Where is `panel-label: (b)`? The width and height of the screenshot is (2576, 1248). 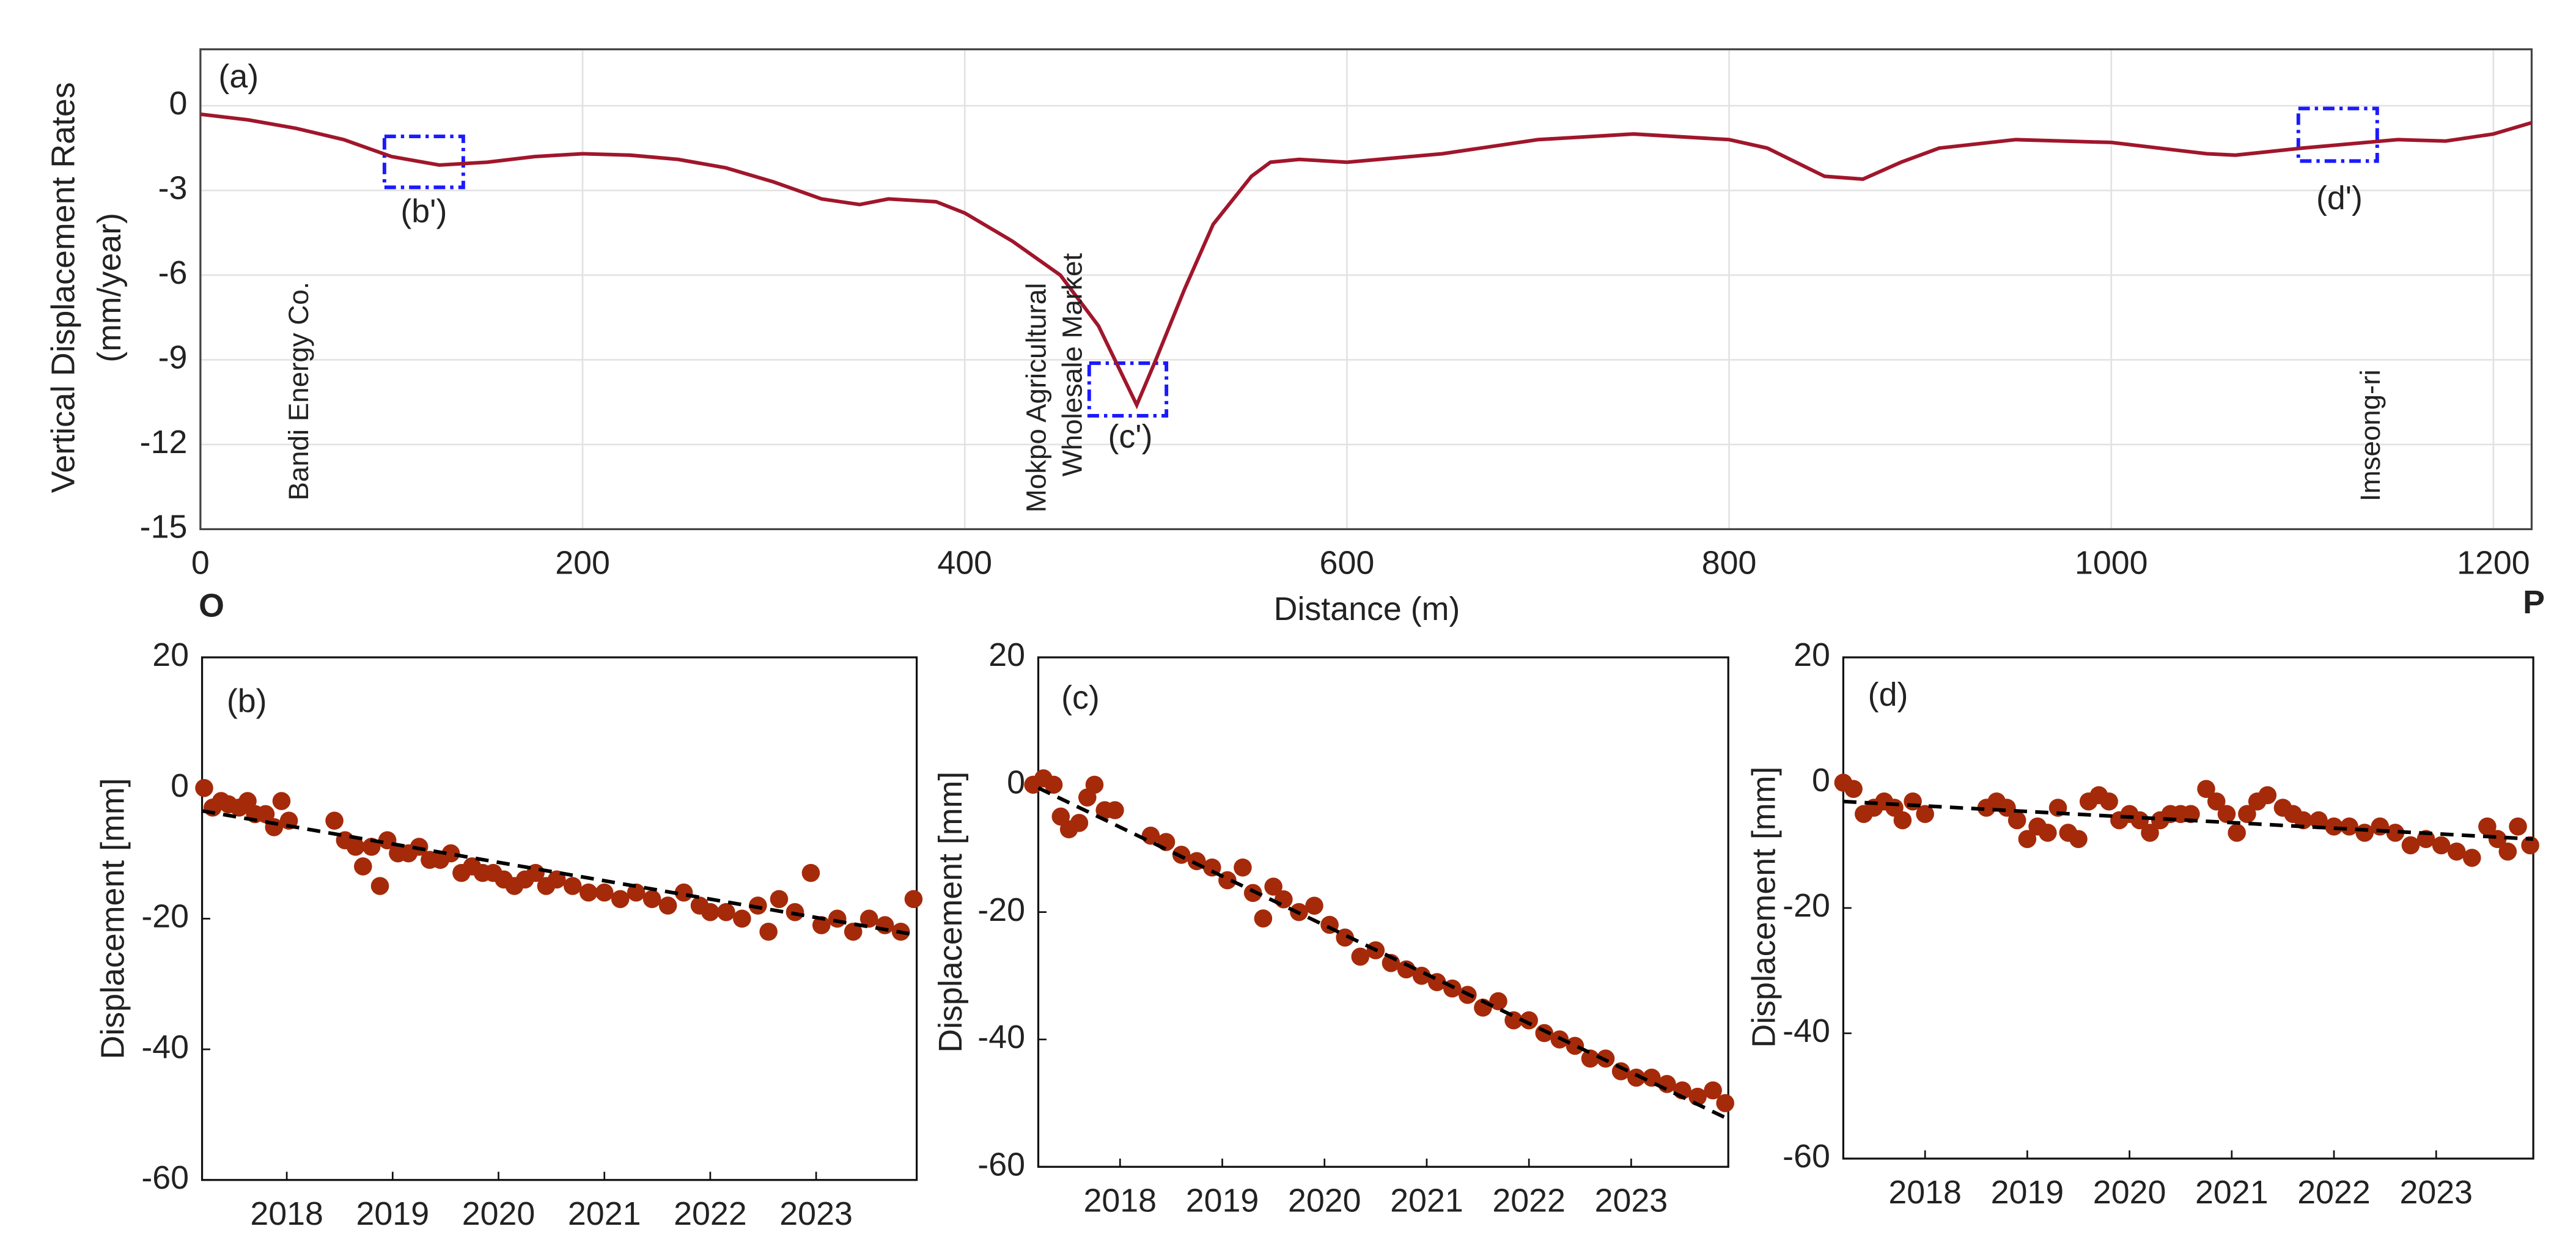 panel-label: (b) is located at coordinates (247, 701).